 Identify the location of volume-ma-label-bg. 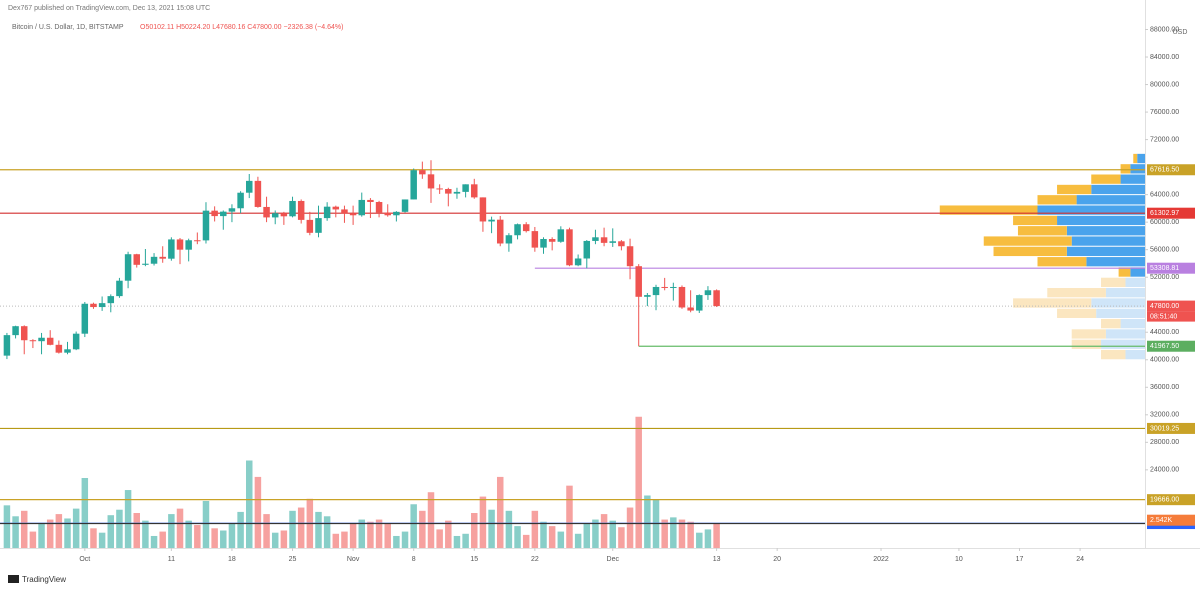
(1171, 520).